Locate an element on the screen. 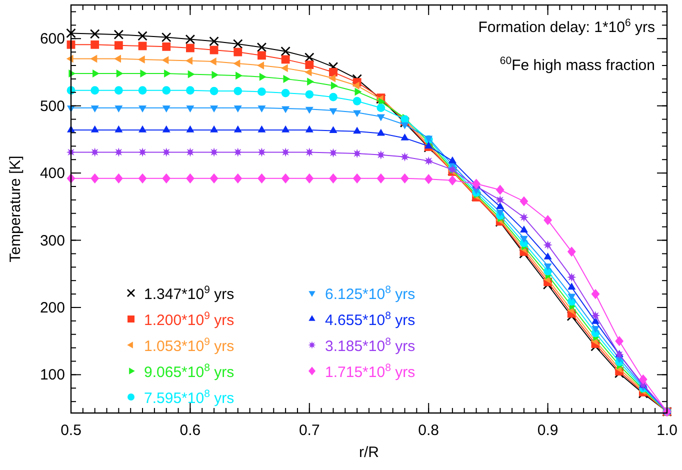  x-tick-label: 0.9 is located at coordinates (547, 430).